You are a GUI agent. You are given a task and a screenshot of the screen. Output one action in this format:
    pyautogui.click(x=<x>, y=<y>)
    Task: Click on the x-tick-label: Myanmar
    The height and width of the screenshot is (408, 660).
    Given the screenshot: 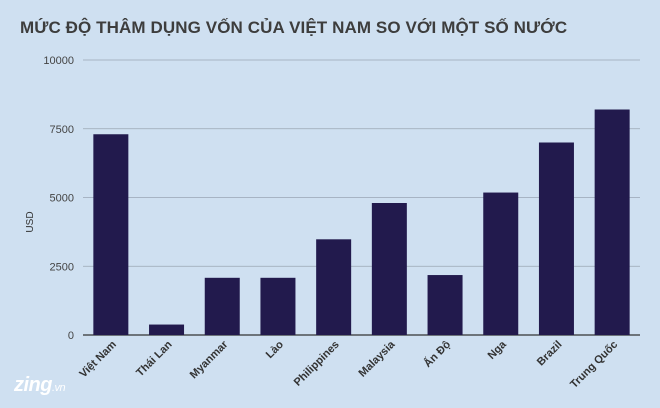 What is the action you would take?
    pyautogui.click(x=209, y=359)
    